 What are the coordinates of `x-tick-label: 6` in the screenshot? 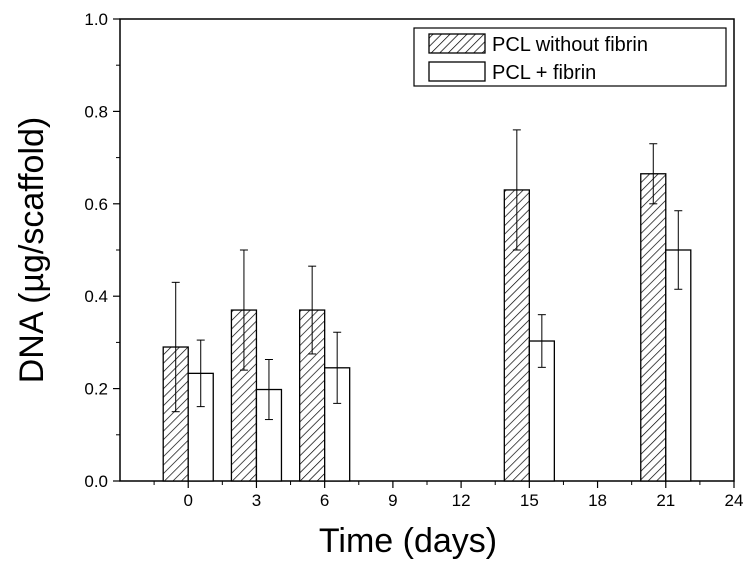 It's located at (324, 500).